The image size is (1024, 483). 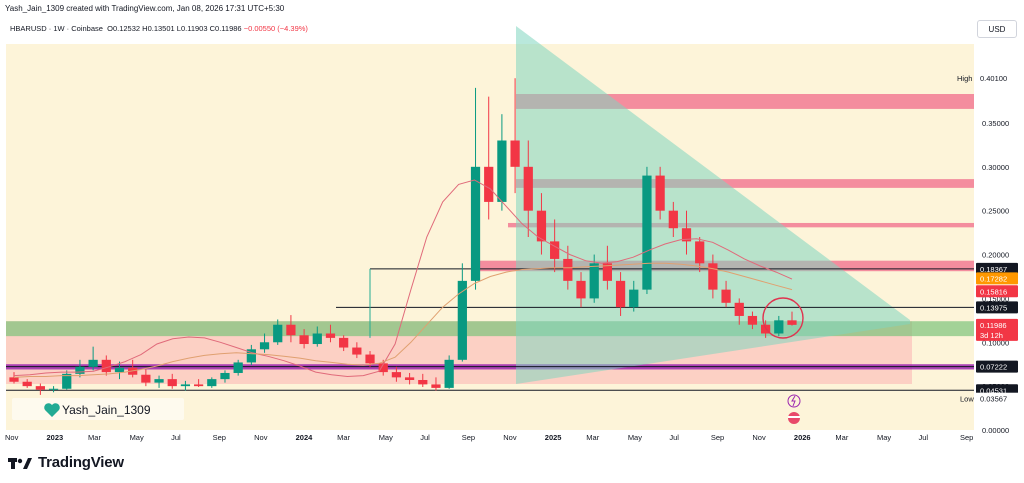 I want to click on price-label: 0.03567, so click(x=993, y=399).